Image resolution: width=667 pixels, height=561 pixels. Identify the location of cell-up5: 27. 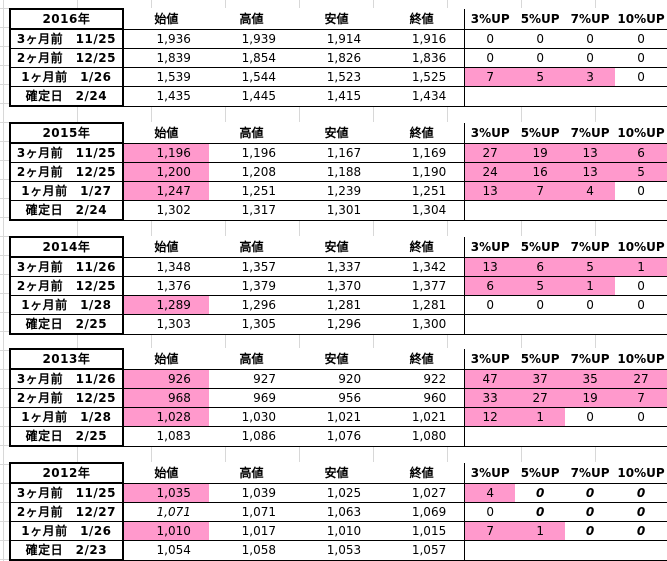
(540, 398).